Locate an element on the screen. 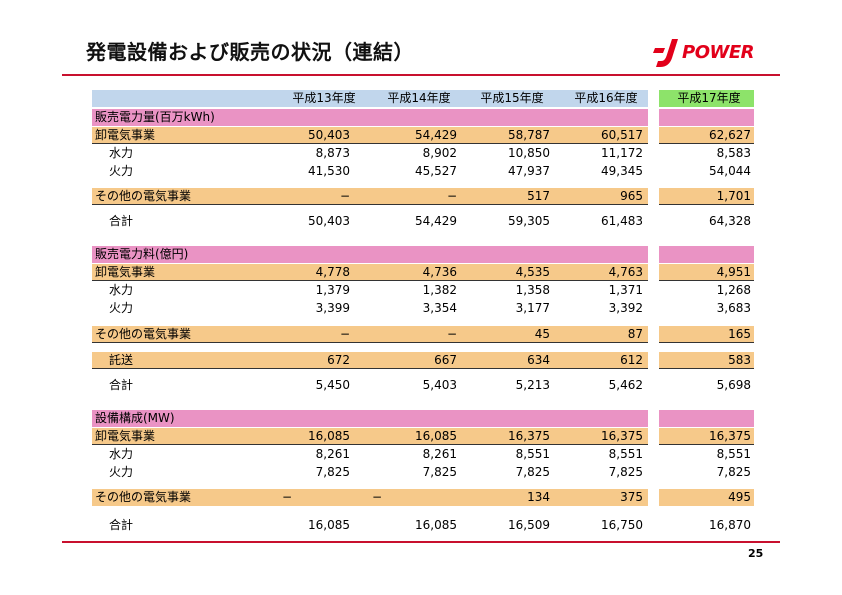 The width and height of the screenshot is (842, 595). section-title: 販売電力料(億円) is located at coordinates (142, 254).